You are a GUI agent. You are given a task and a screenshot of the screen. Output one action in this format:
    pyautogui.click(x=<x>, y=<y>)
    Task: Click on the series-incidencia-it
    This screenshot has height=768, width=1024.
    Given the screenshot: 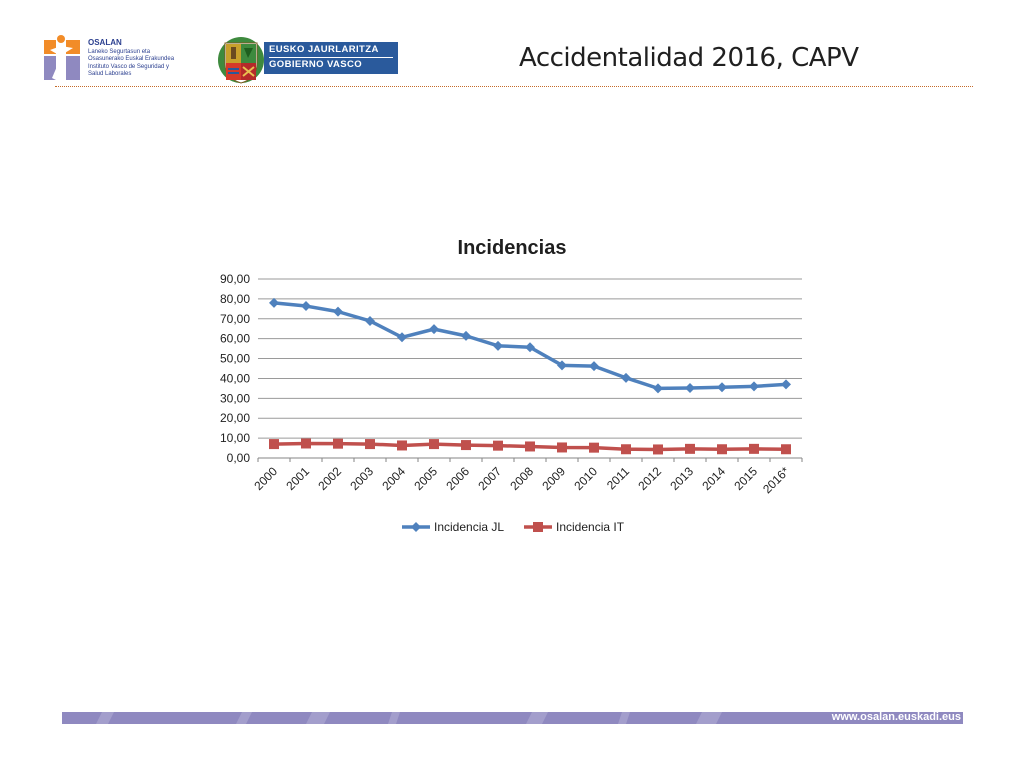 What is the action you would take?
    pyautogui.click(x=530, y=446)
    